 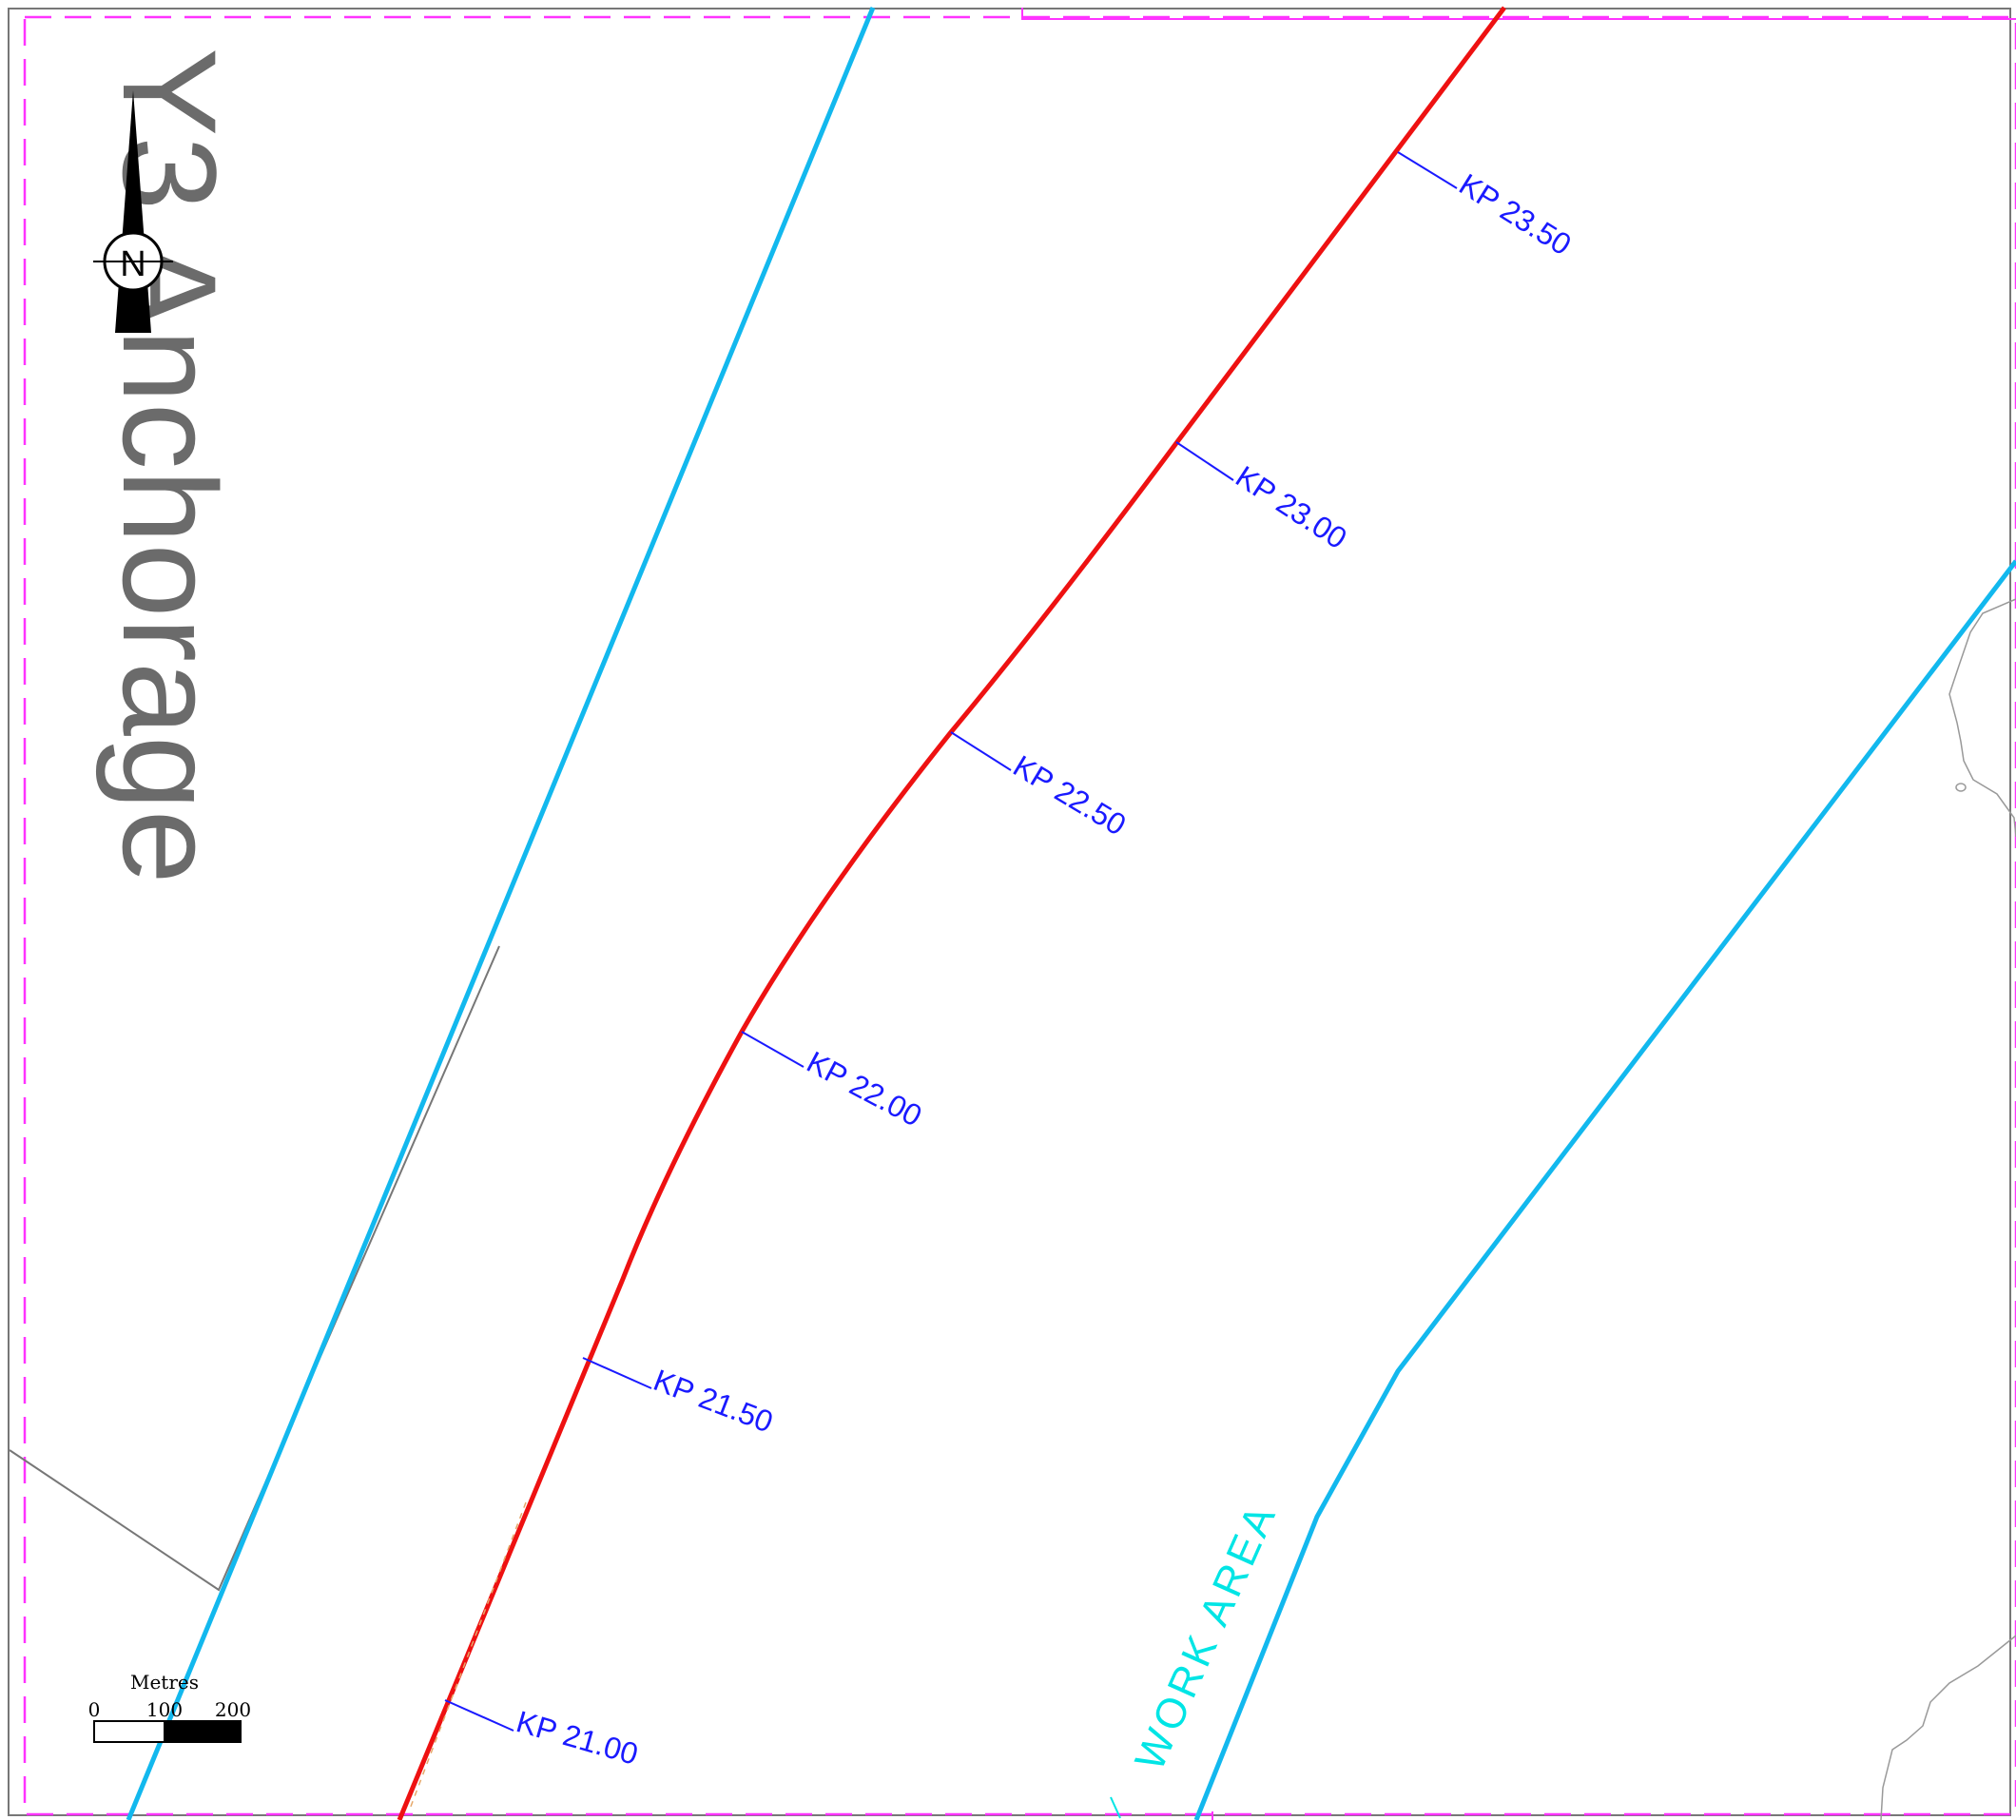 I want to click on work-area-label: WORK AREA, so click(x=1206, y=1637).